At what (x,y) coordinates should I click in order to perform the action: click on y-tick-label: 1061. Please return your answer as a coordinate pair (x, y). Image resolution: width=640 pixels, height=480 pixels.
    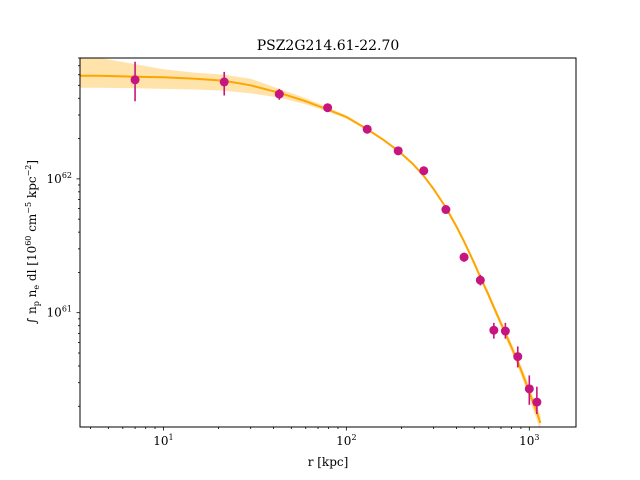
    Looking at the image, I should click on (59, 312).